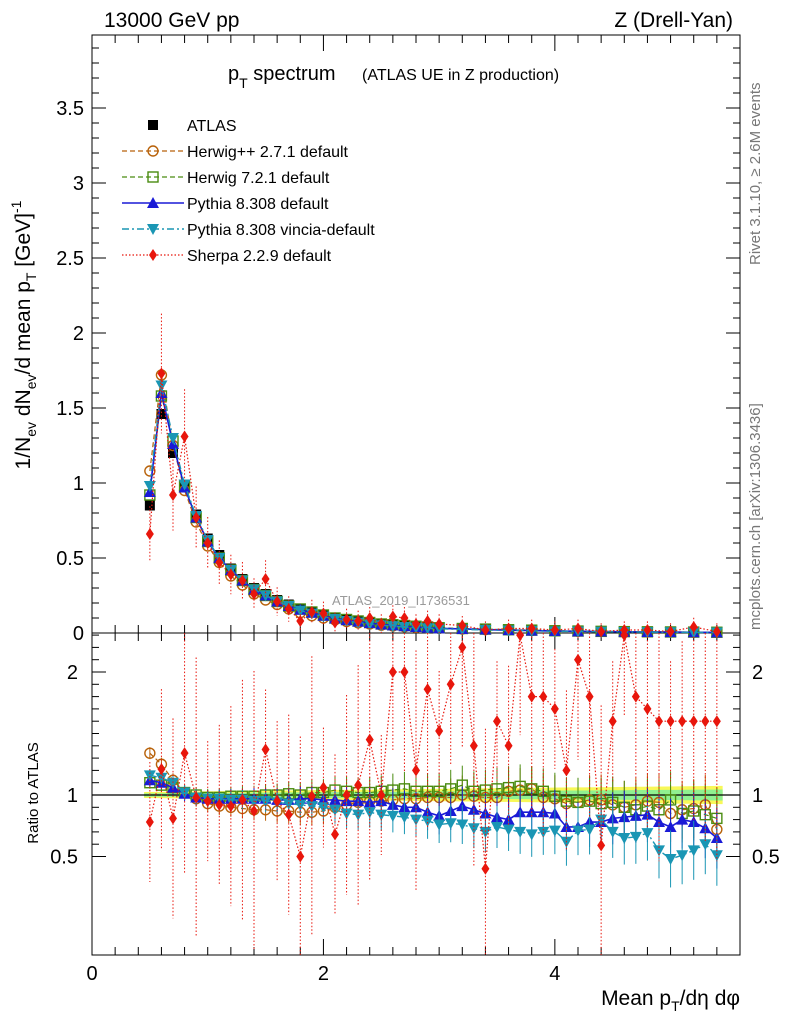 The image size is (786, 1024). What do you see at coordinates (258, 204) in the screenshot?
I see `legend-label: Pythia 8.308 default` at bounding box center [258, 204].